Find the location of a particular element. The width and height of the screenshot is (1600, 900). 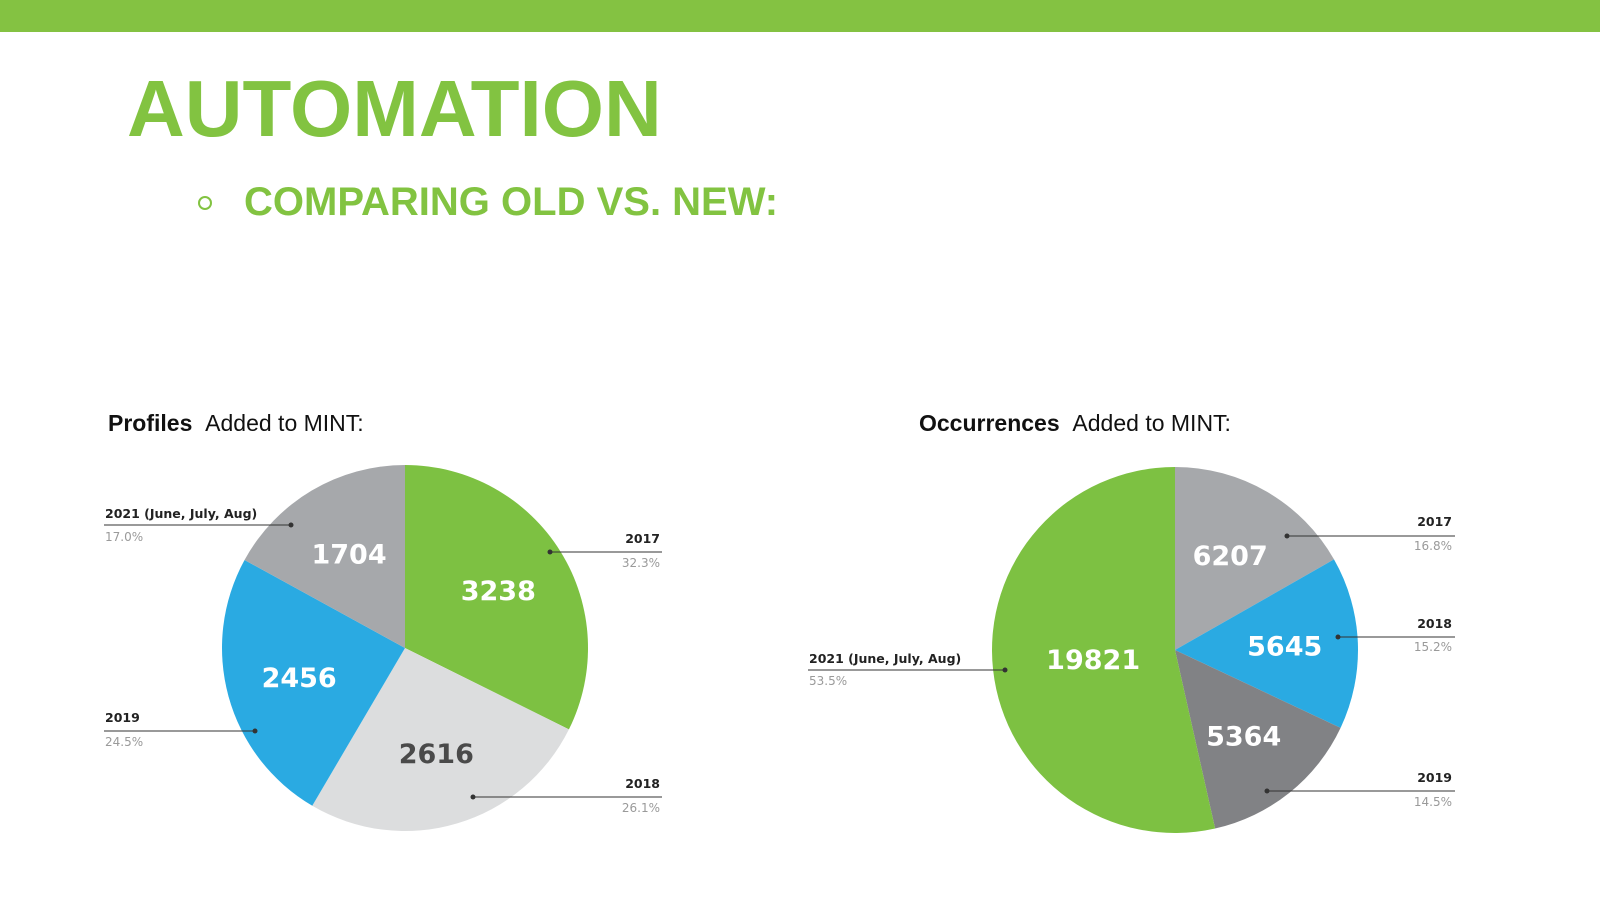

chart-title-bold: Occurrences is located at coordinates (989, 423).